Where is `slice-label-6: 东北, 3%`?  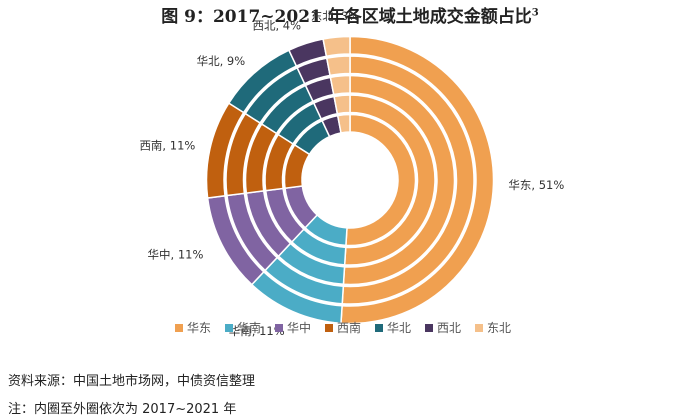 slice-label-6: 东北, 3% is located at coordinates (335, 16).